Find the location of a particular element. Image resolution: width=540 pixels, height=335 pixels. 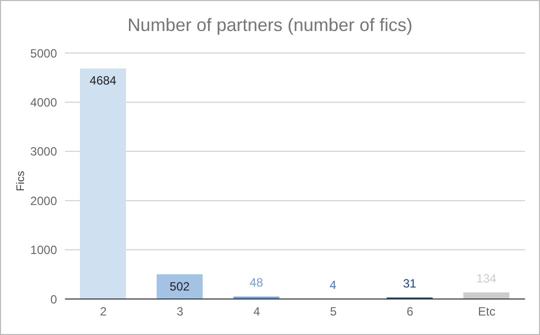

y-tick-label: 5000 is located at coordinates (44, 53).